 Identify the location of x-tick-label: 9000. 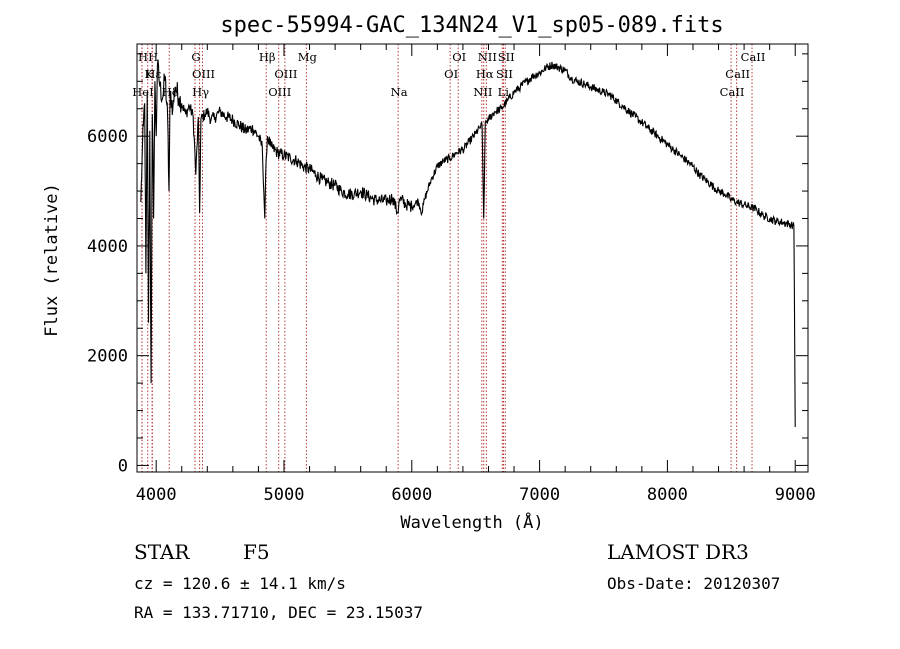
(795, 495).